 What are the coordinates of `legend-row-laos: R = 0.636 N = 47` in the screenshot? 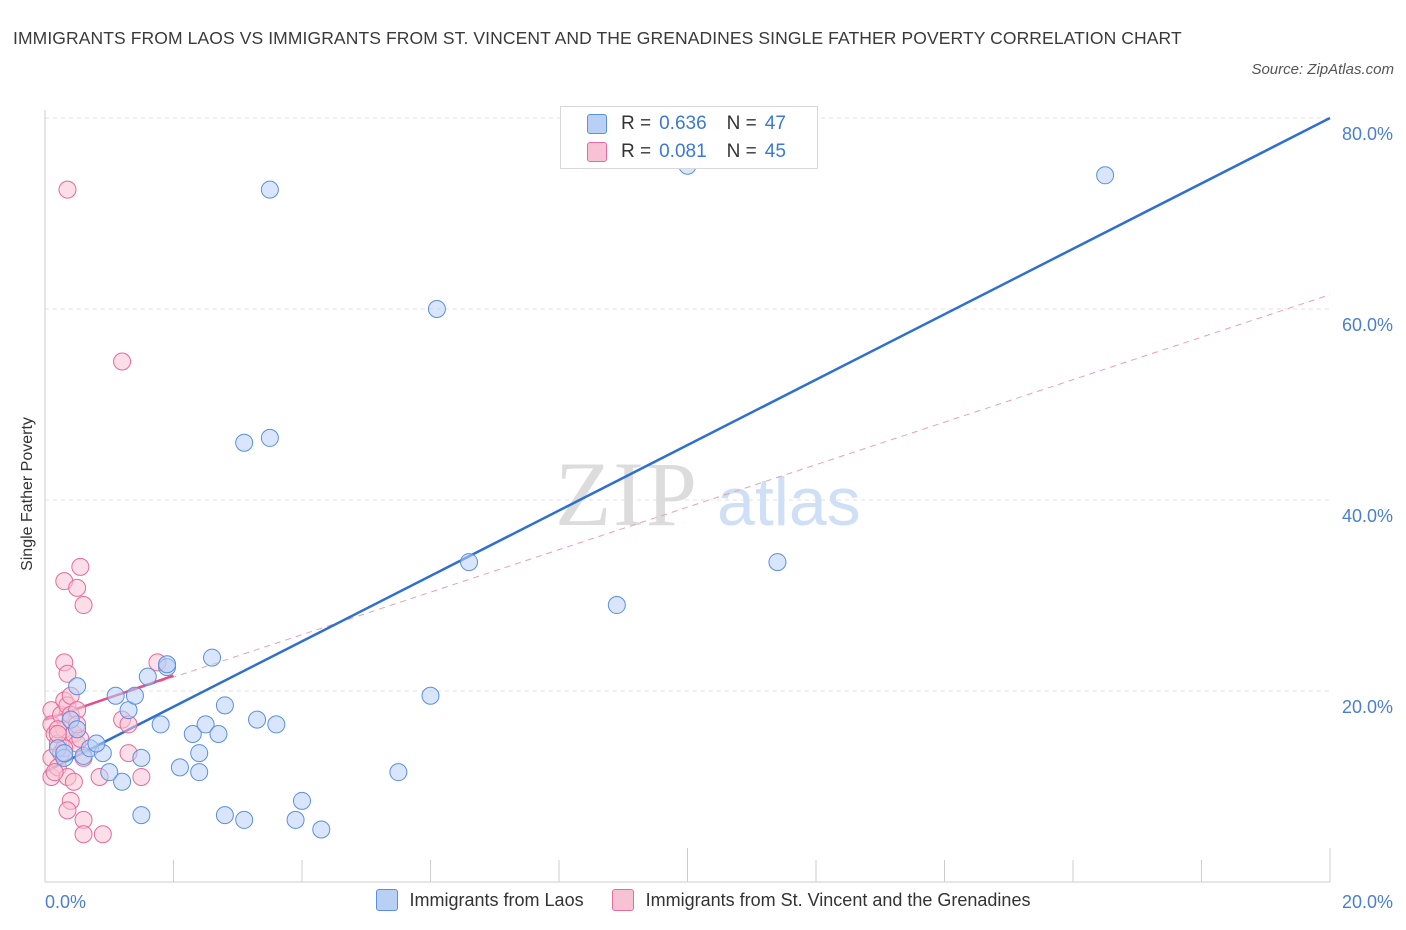 It's located at (686, 124).